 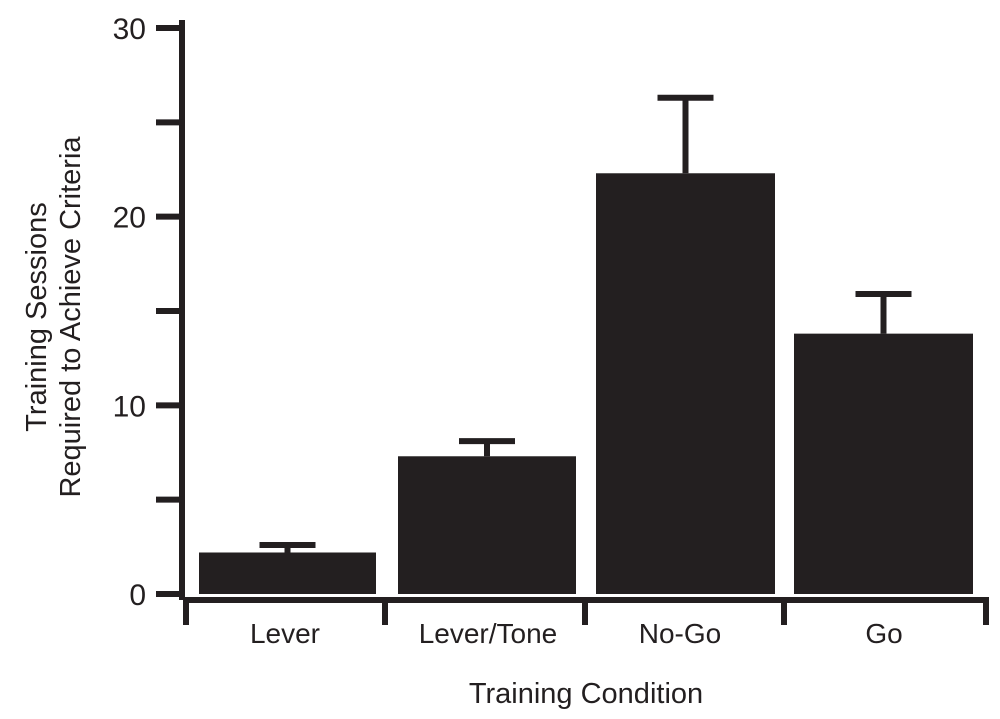 I want to click on y-axis-title-line-2: Required to Achieve Criteria, so click(x=71, y=317).